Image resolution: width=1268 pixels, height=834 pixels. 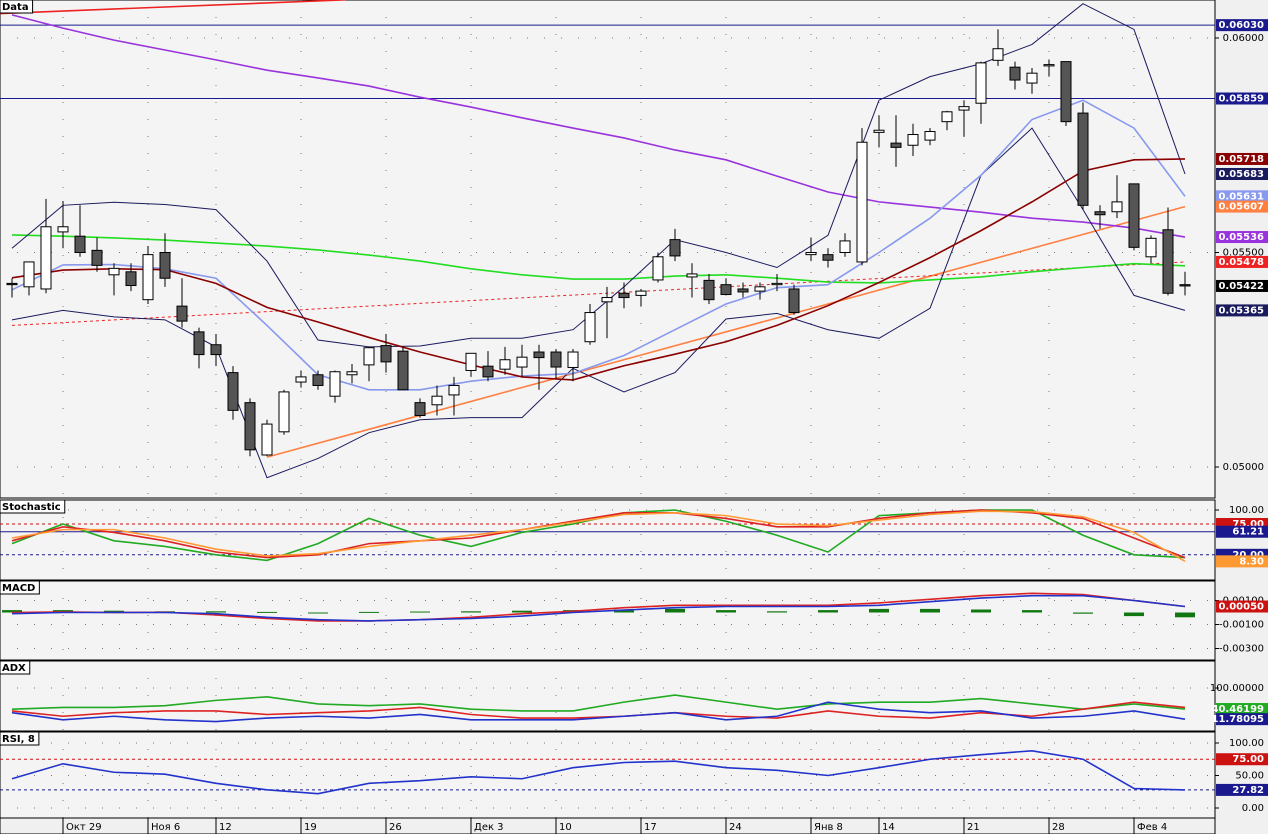 What do you see at coordinates (1248, 790) in the screenshot?
I see `price-marker-label: 27.82` at bounding box center [1248, 790].